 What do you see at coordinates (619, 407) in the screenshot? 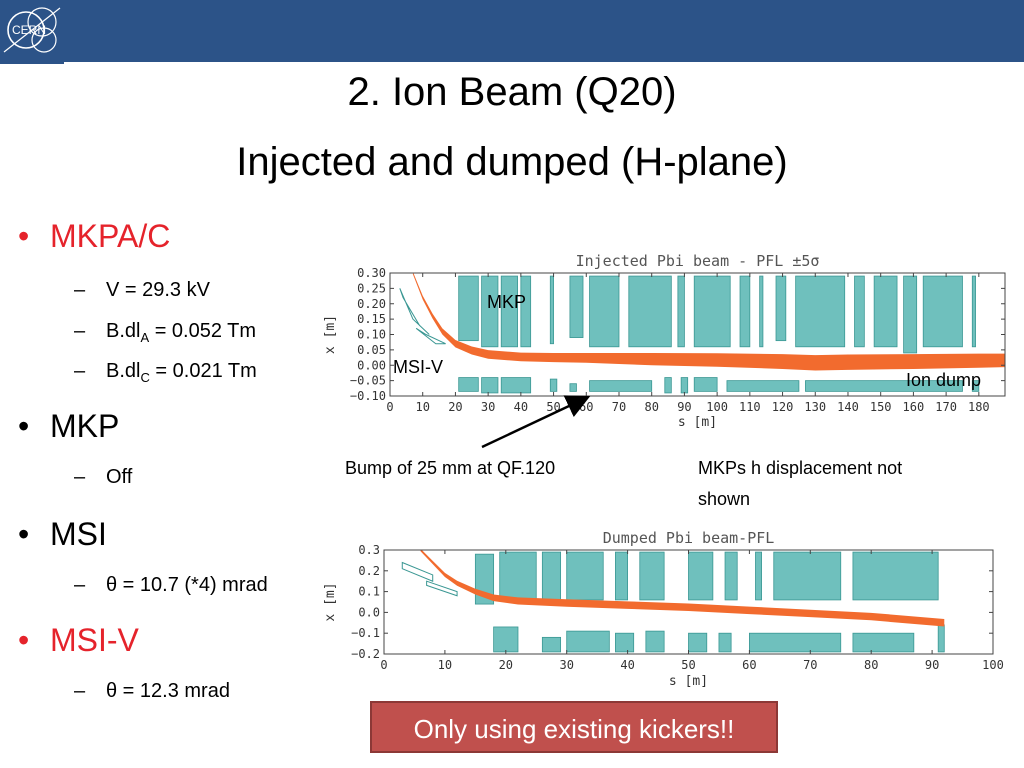
I see `x-tick-label: 70` at bounding box center [619, 407].